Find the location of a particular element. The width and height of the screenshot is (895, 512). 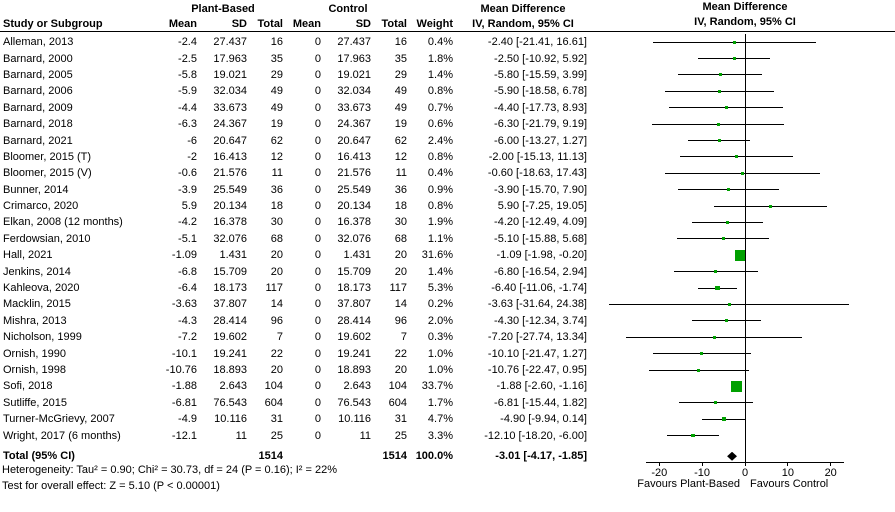

control-total: 35 is located at coordinates (400, 58).